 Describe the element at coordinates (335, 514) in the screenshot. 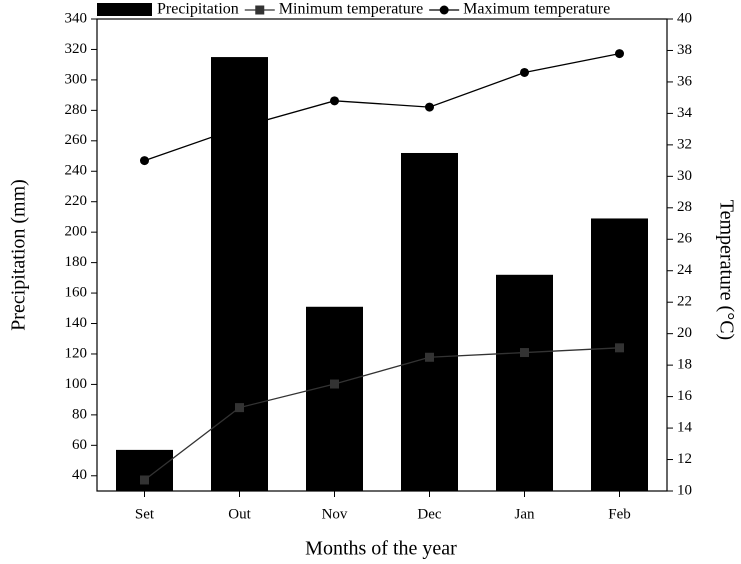

I see `x-tick-label: Nov` at that location.